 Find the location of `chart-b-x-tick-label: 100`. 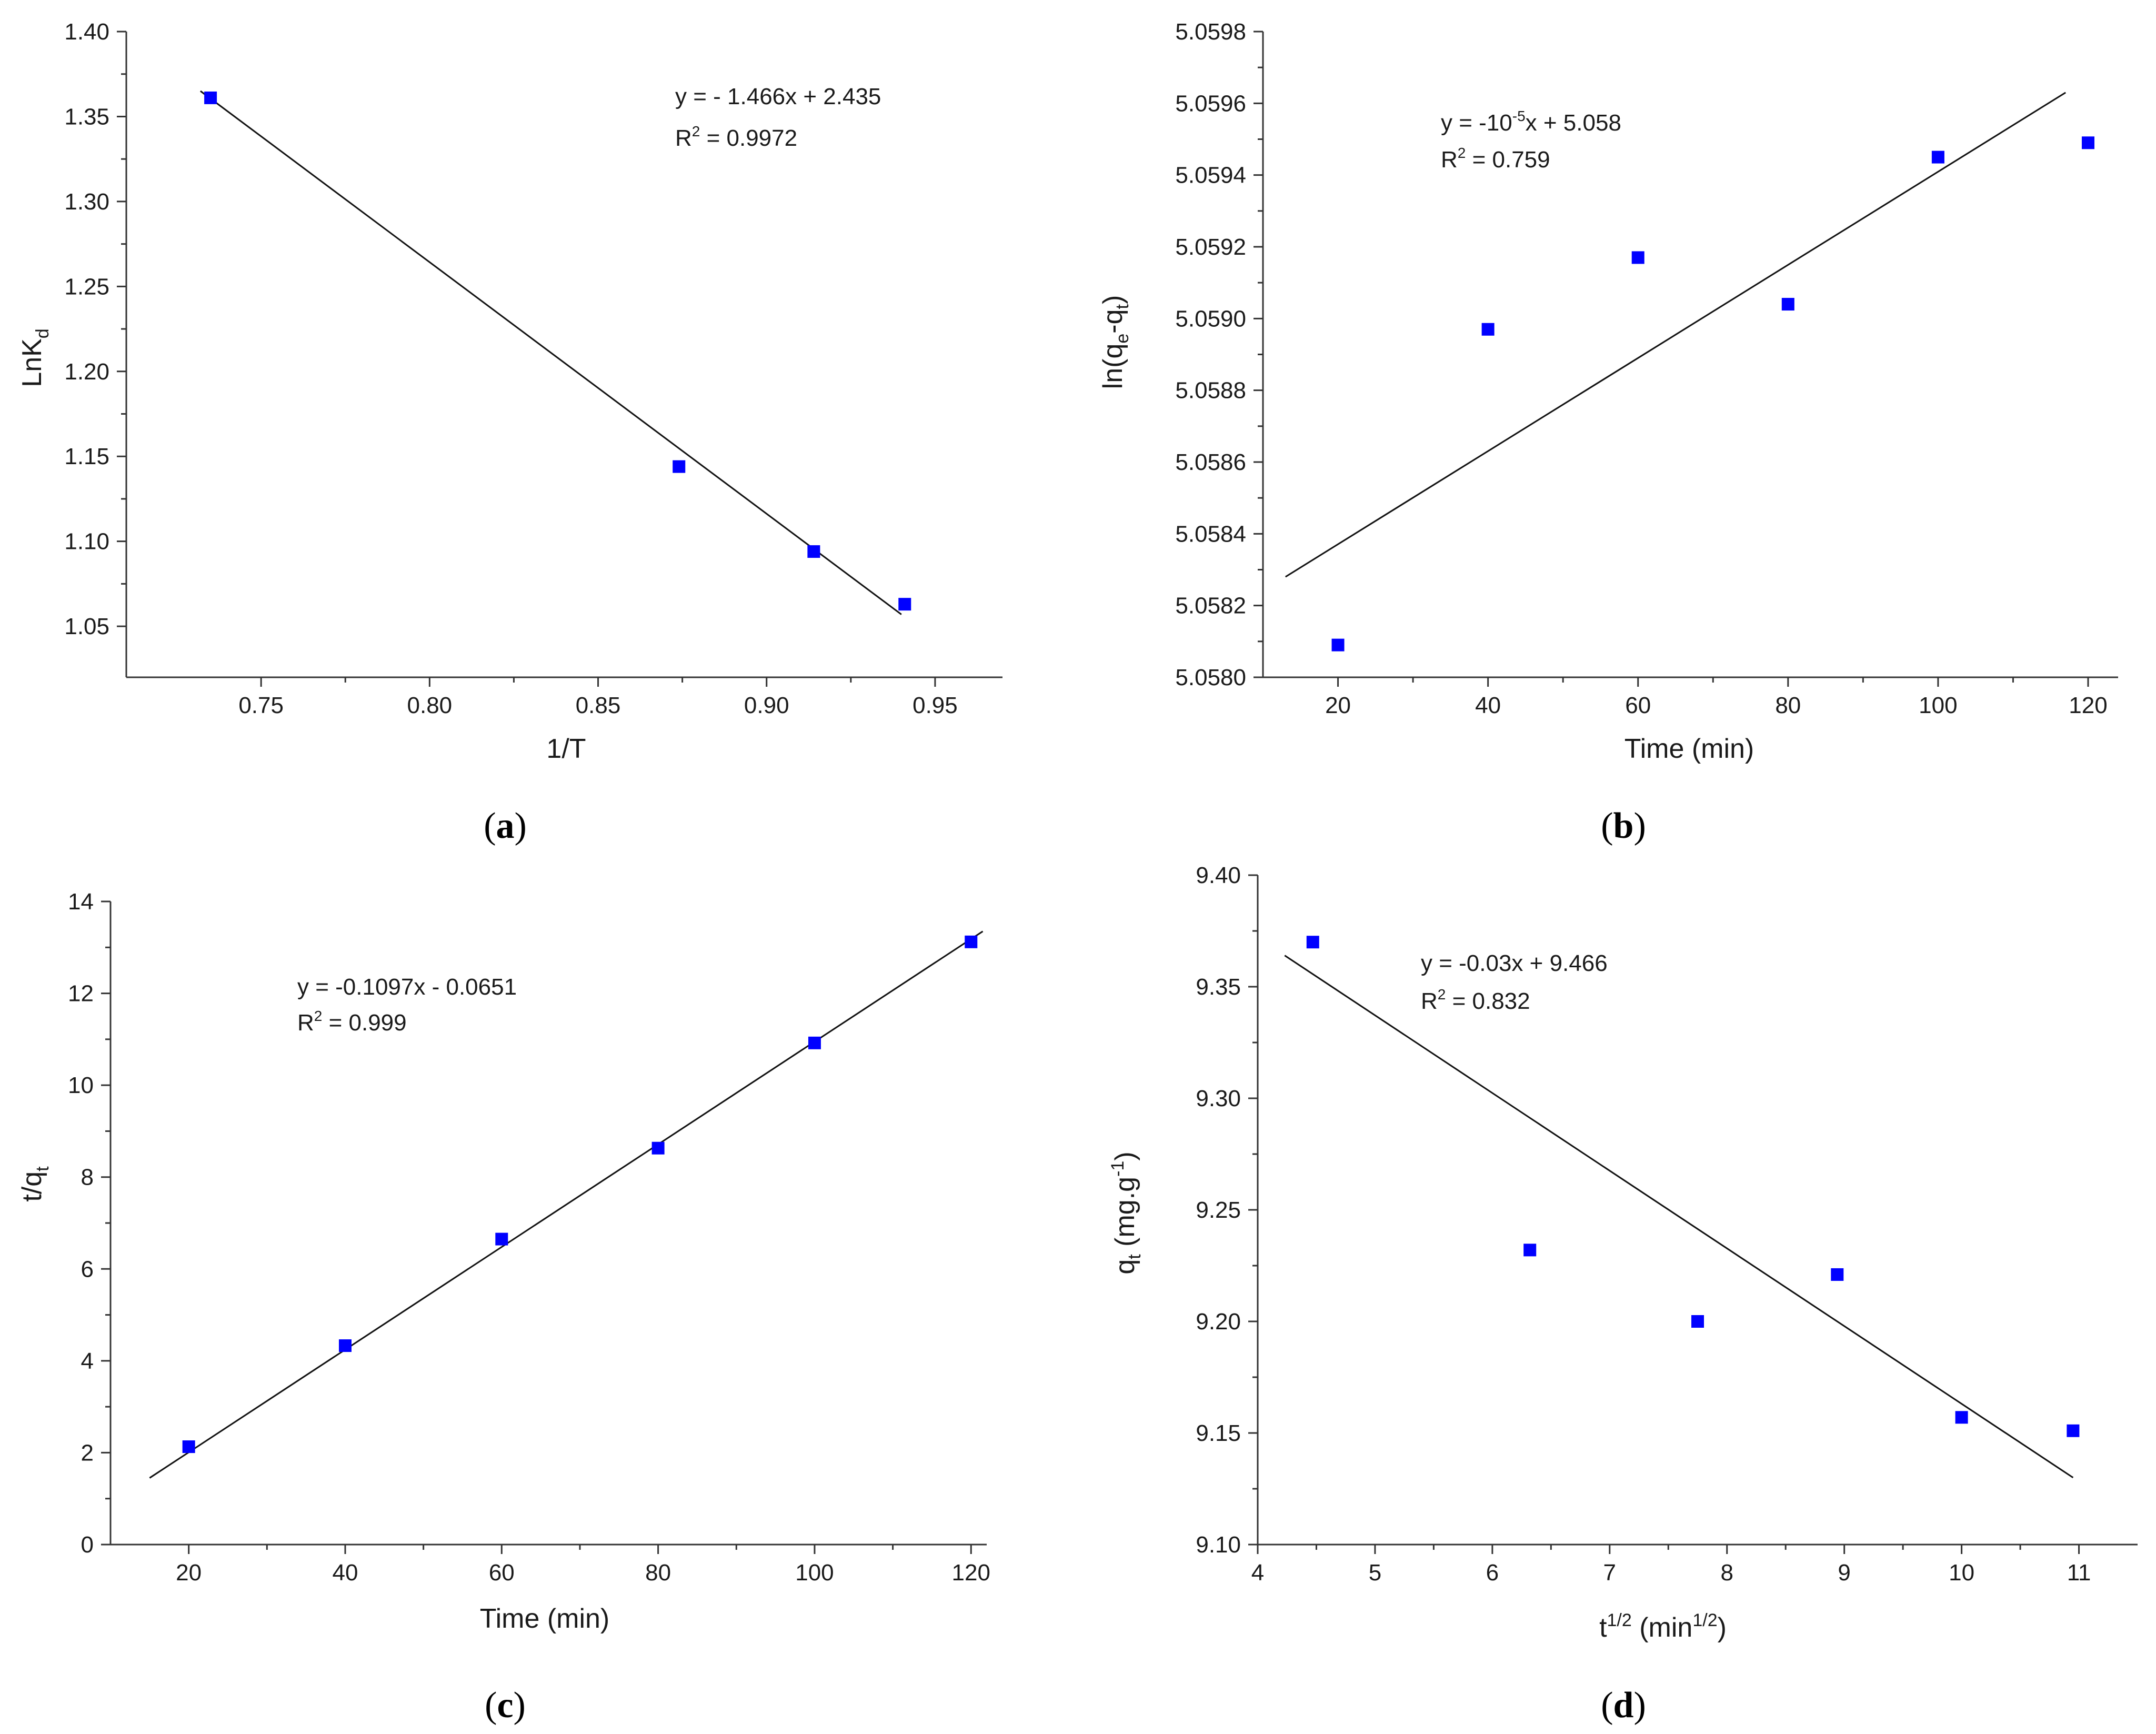

chart-b-x-tick-label: 100 is located at coordinates (1938, 705).